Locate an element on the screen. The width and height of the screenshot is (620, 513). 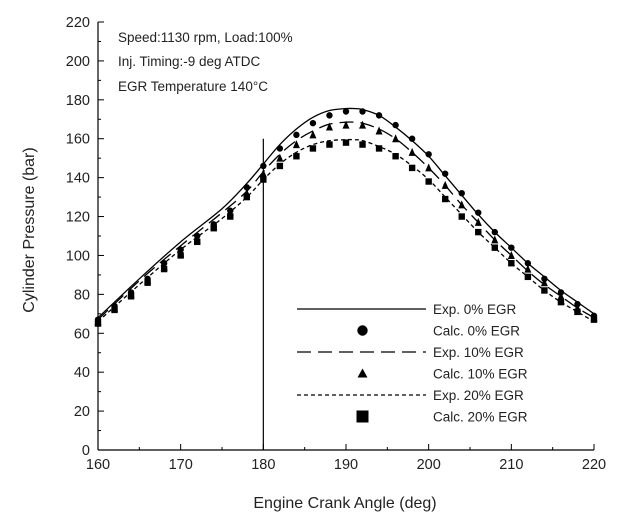
annotation-injection-timing: Inj. Timing:-9 deg ATDC is located at coordinates (189, 61).